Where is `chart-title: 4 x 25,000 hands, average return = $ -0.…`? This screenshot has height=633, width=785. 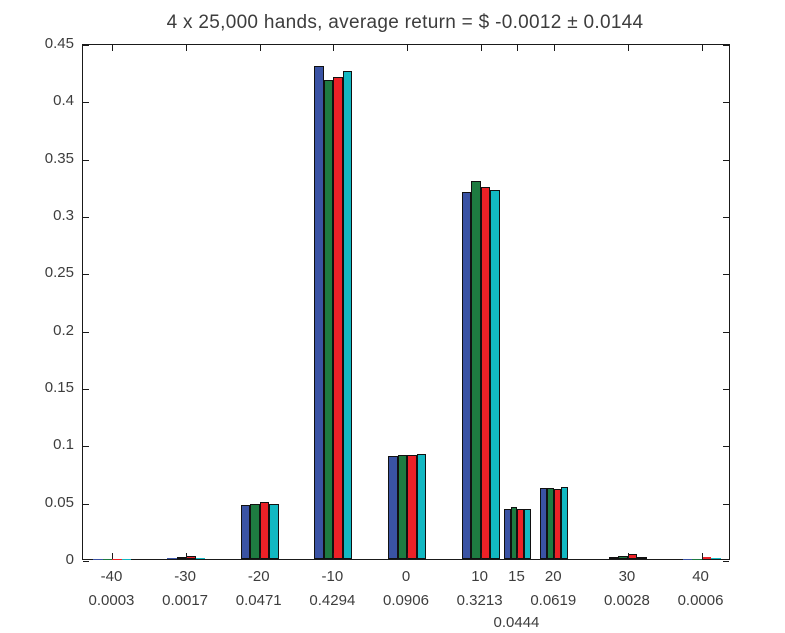
chart-title: 4 x 25,000 hands, average return = $ -0.… is located at coordinates (405, 22).